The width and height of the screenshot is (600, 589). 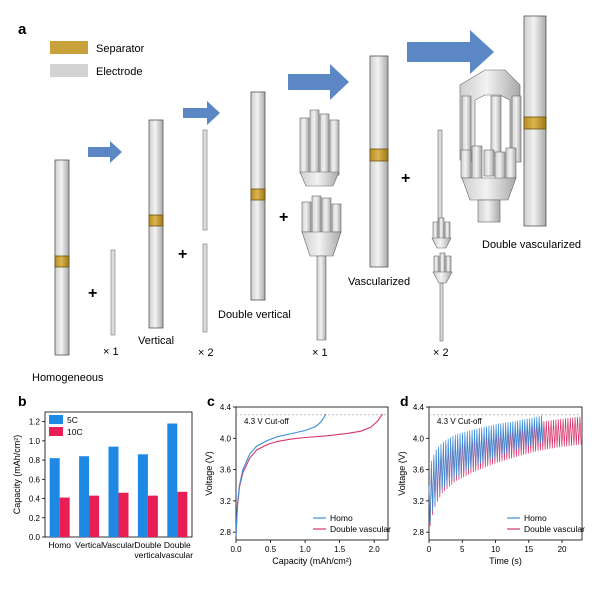 What do you see at coordinates (320, 225) in the screenshot?
I see `vascular-electrode-structure` at bounding box center [320, 225].